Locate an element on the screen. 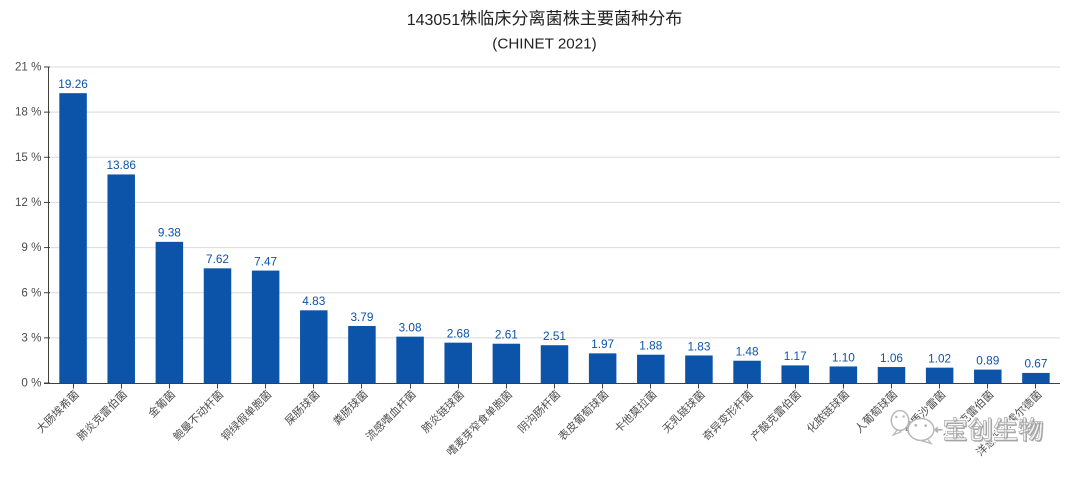  svg-text: 3.79 is located at coordinates (361, 317).